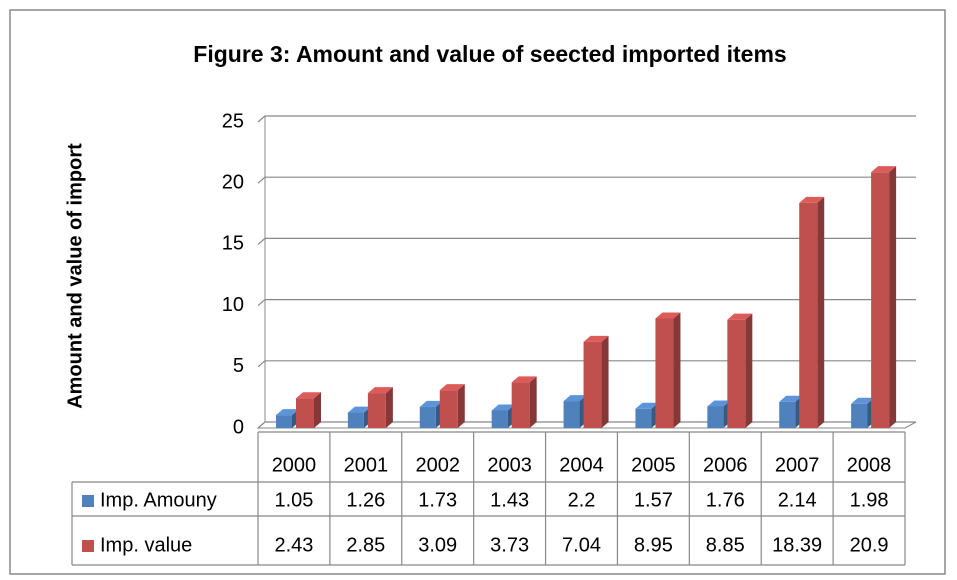 Image resolution: width=957 pixels, height=580 pixels. What do you see at coordinates (294, 465) in the screenshot?
I see `x-tick-label: 2000` at bounding box center [294, 465].